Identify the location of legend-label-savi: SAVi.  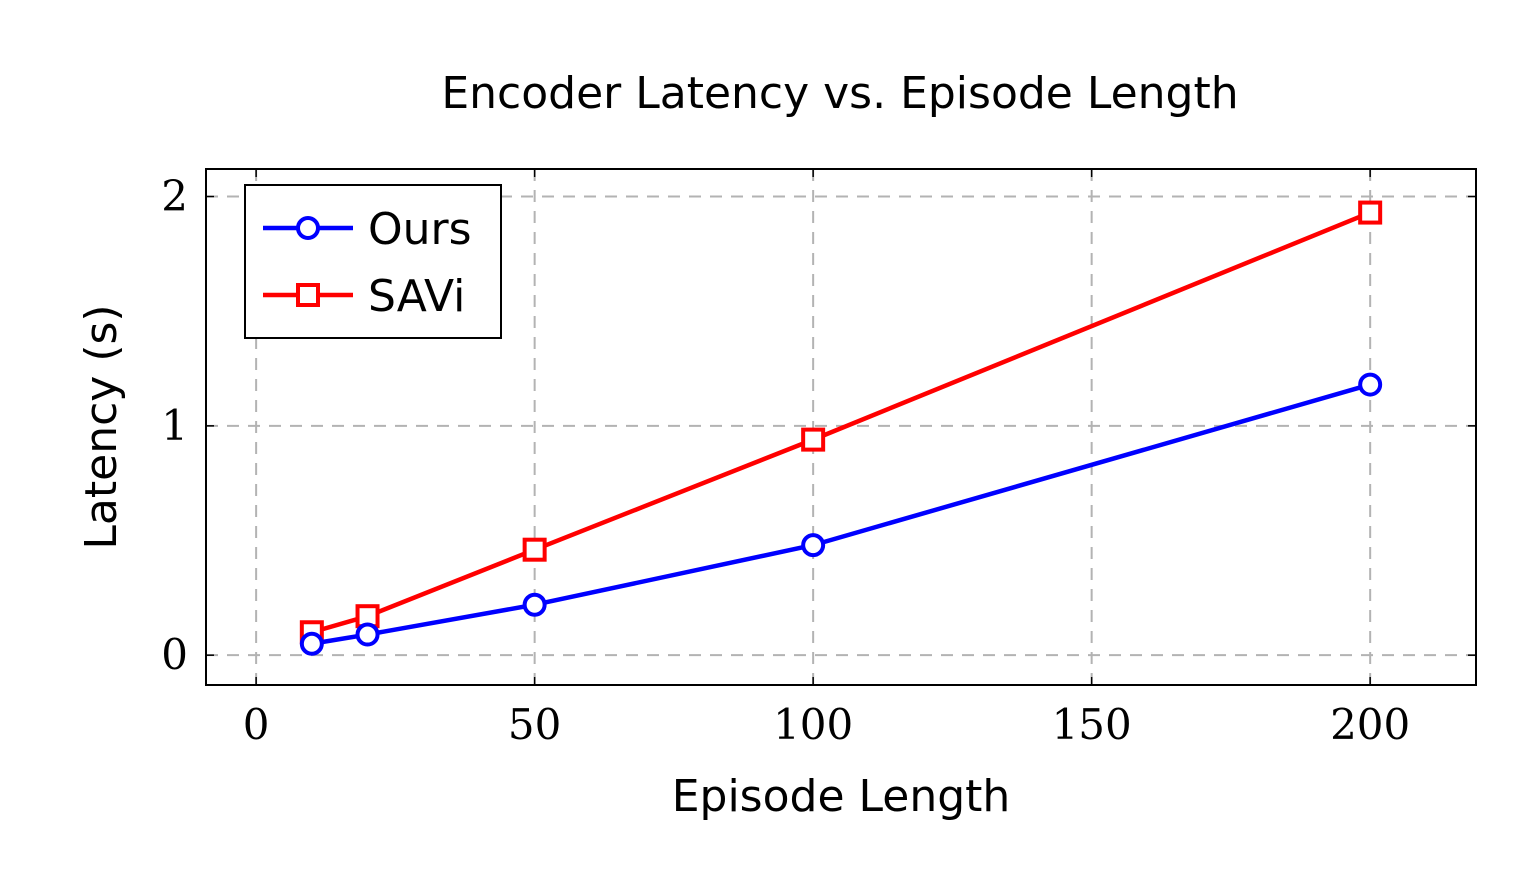
(416, 296).